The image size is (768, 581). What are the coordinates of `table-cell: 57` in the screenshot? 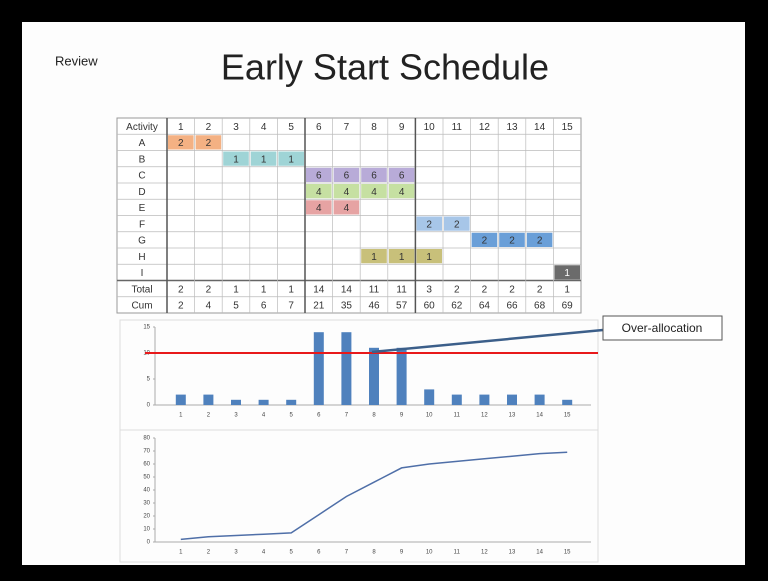 It's located at (402, 306).